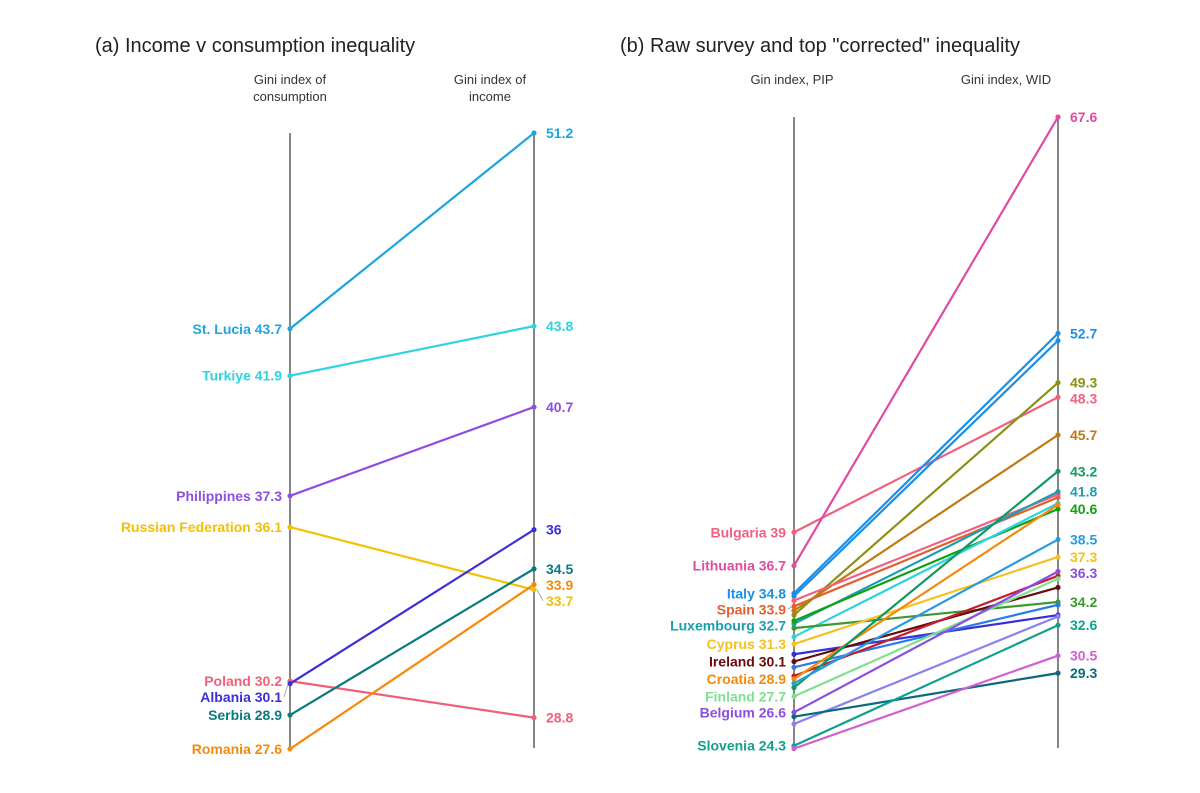  What do you see at coordinates (559, 569) in the screenshot?
I see `right-label: 34.5` at bounding box center [559, 569].